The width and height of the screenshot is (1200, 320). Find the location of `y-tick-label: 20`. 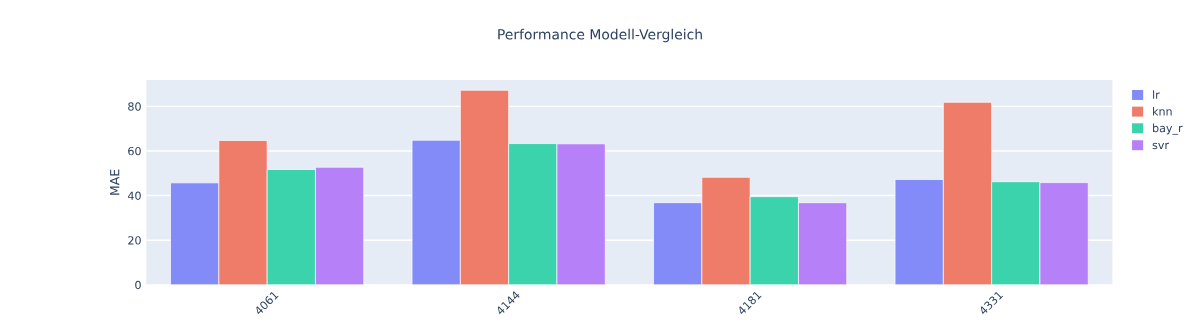

y-tick-label: 20 is located at coordinates (134, 240).